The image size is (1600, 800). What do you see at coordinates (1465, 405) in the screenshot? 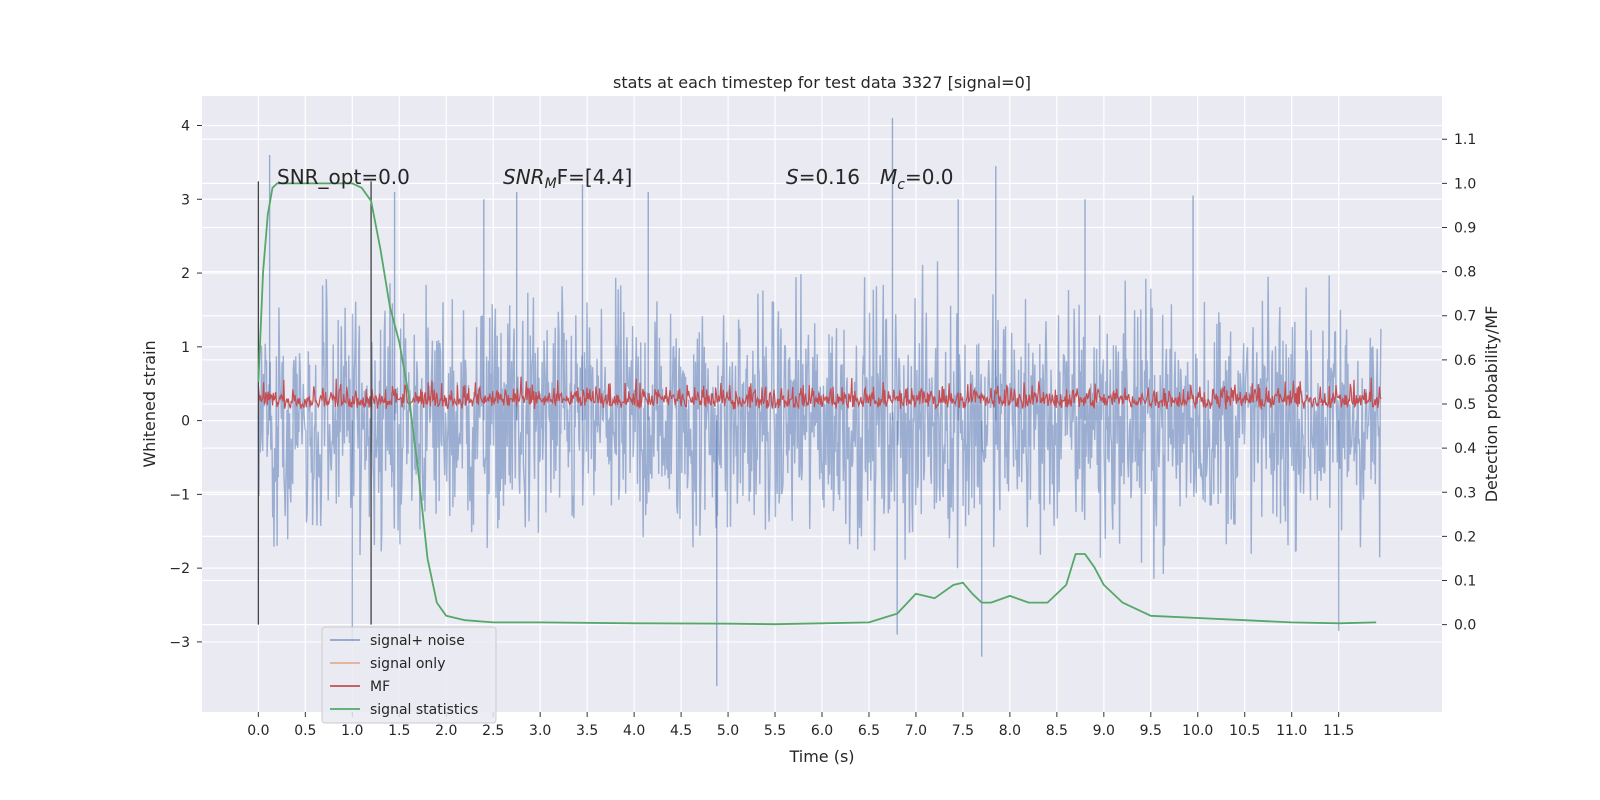
I see `y-right-tick-label: 0.5` at bounding box center [1465, 405].